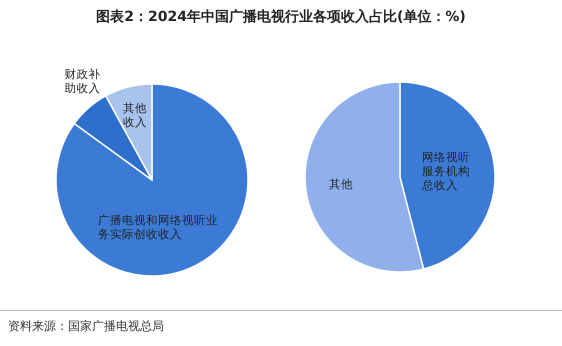 The height and width of the screenshot is (346, 562). Describe the element at coordinates (158, 227) in the screenshot. I see `slice-label: 广播电视和网络视听业务实际创收收入` at that location.